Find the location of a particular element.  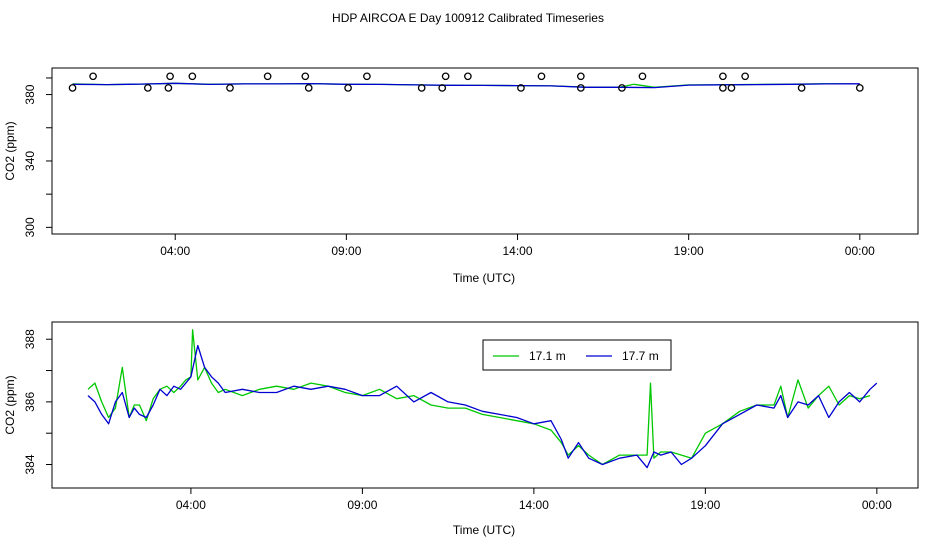

top-y-tick-label-380: 380 is located at coordinates (30, 94).